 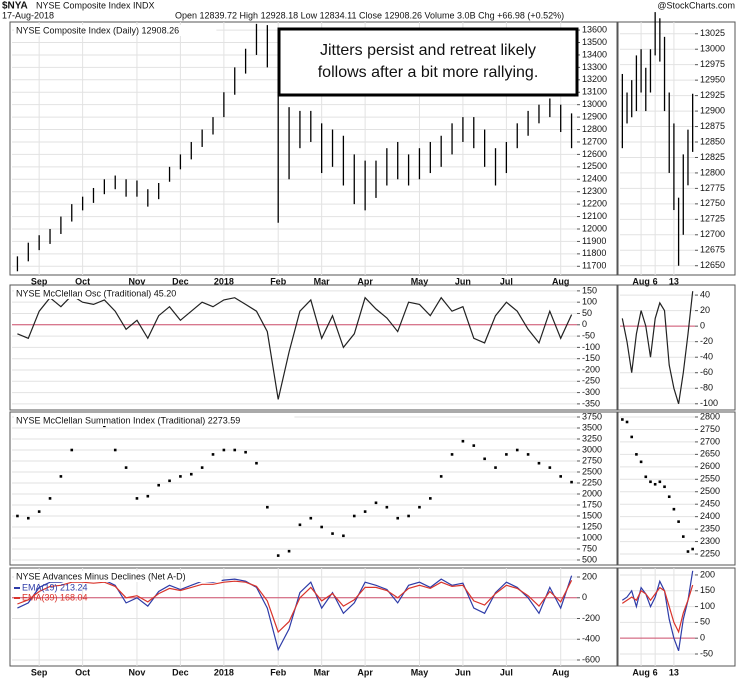 What do you see at coordinates (594, 92) in the screenshot?
I see `y-tick-label: 13100` at bounding box center [594, 92].